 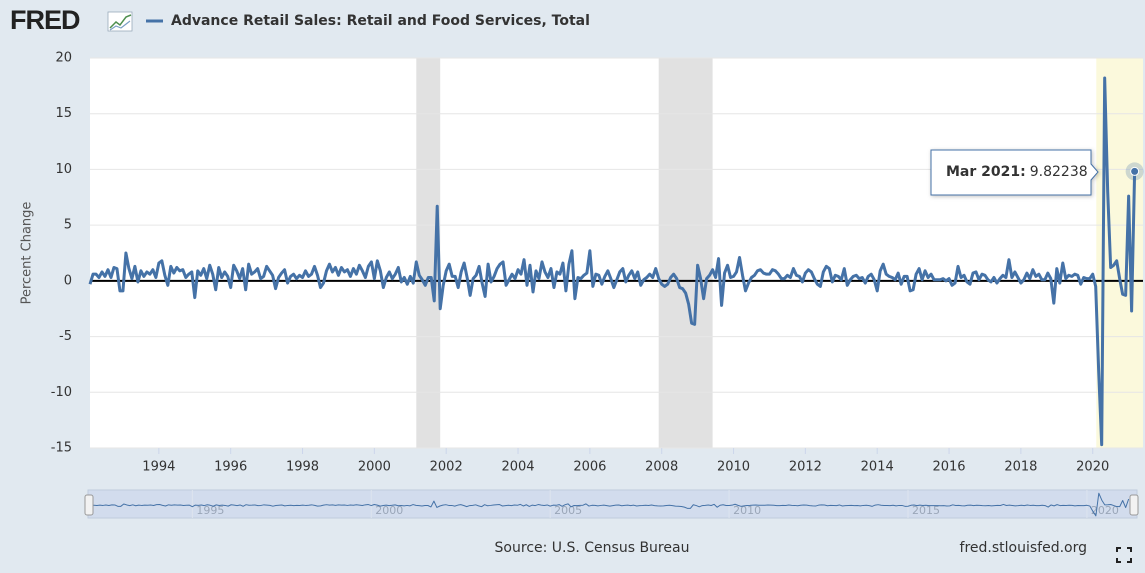 I want to click on navigator-series: 1995 2000 2005 2010 2015 2020, so click(x=608, y=504).